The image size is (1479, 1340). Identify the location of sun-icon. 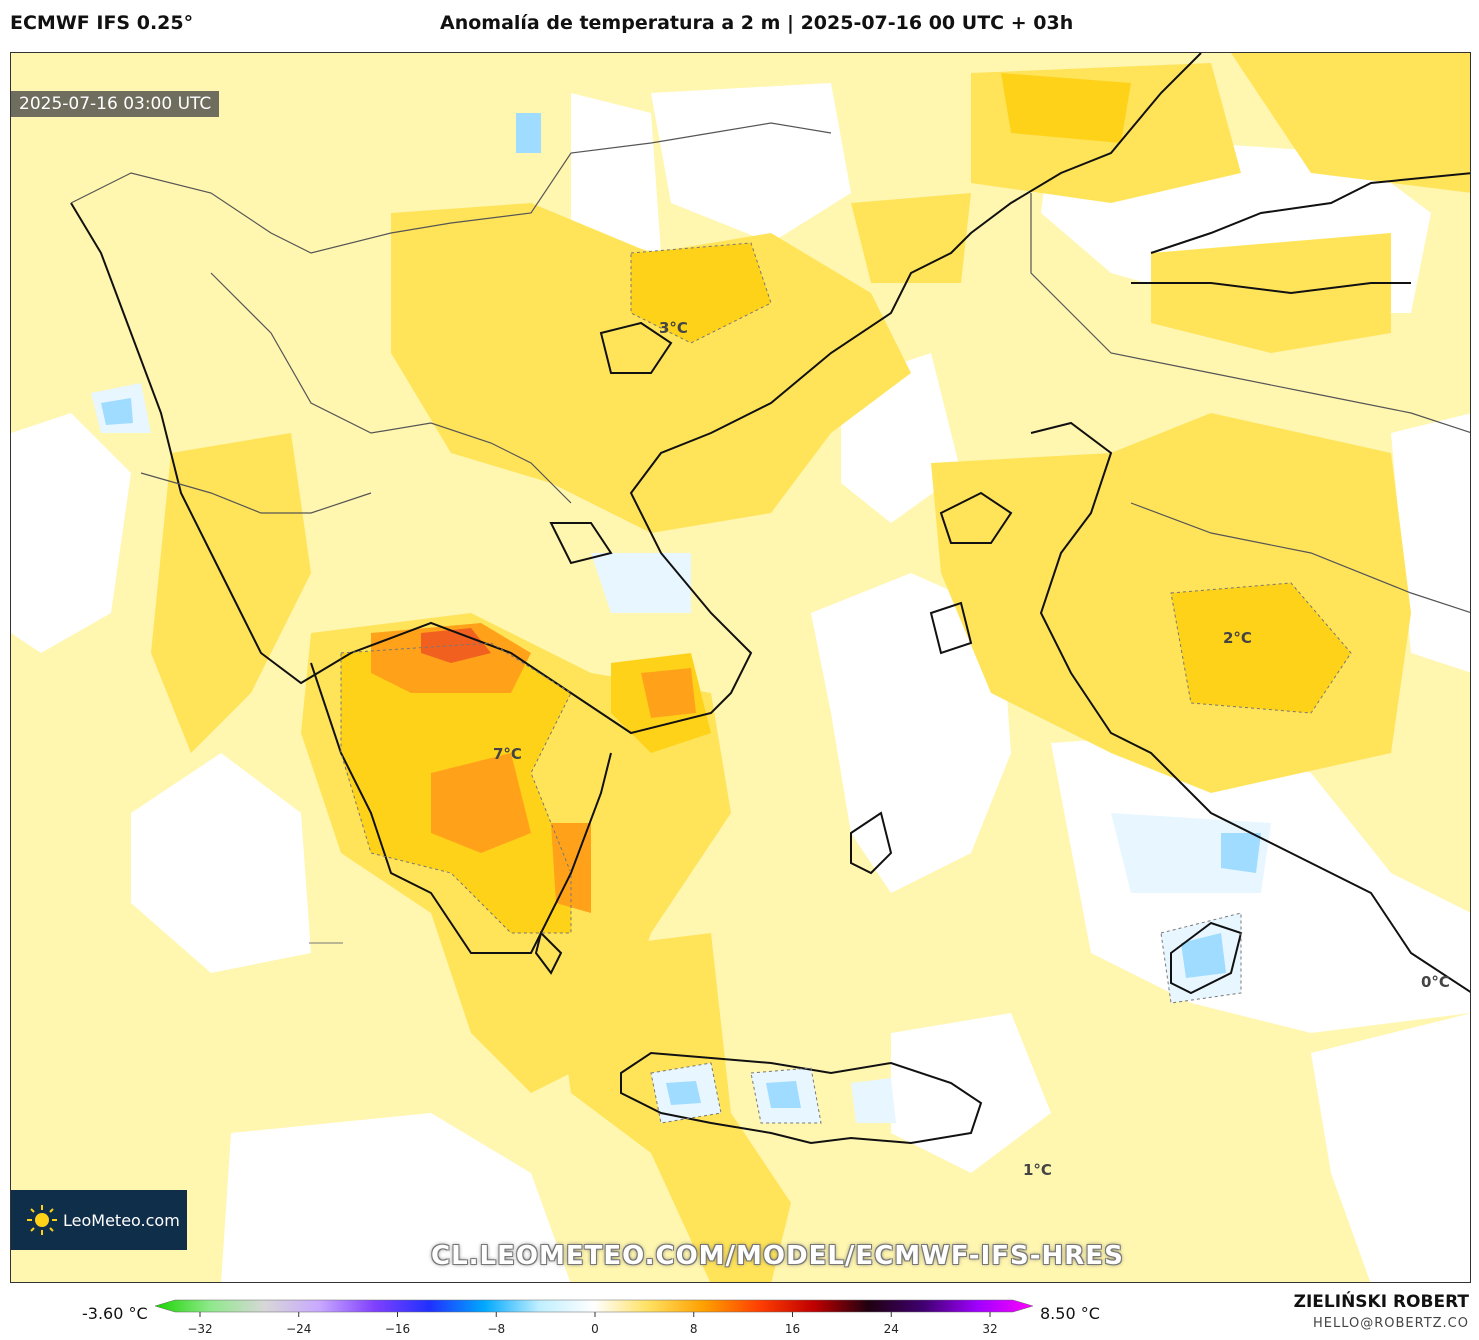
(42, 1220).